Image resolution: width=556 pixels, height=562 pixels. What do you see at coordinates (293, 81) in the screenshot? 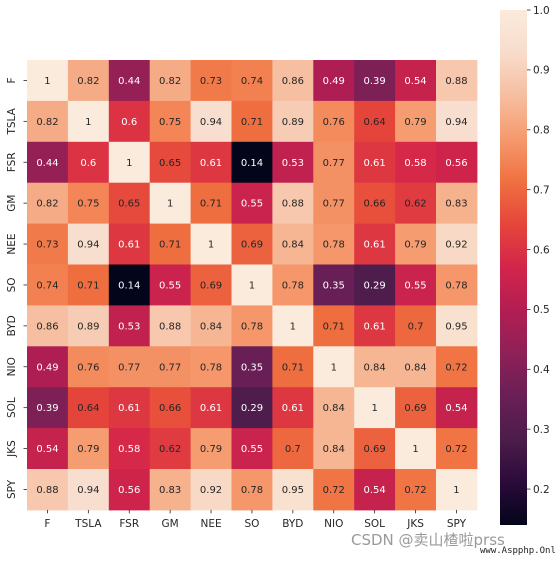
I see `cell-value-label: 0.86` at bounding box center [293, 81].